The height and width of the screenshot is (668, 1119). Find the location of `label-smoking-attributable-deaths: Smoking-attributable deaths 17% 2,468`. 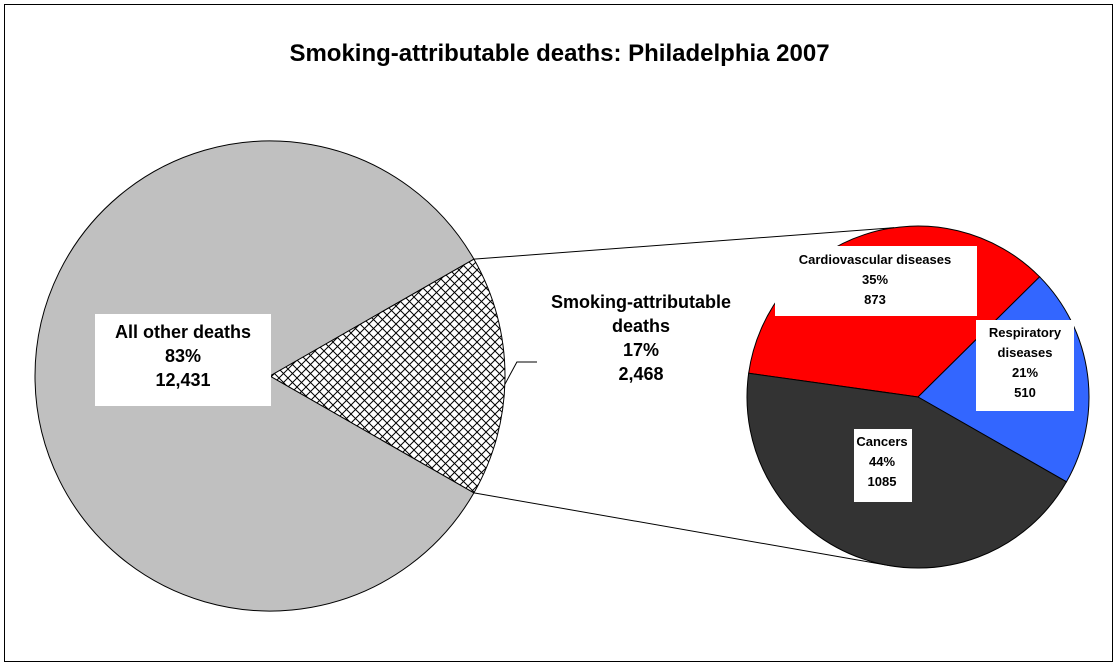

label-smoking-attributable-deaths: Smoking-attributable deaths 17% 2,468 is located at coordinates (641, 338).